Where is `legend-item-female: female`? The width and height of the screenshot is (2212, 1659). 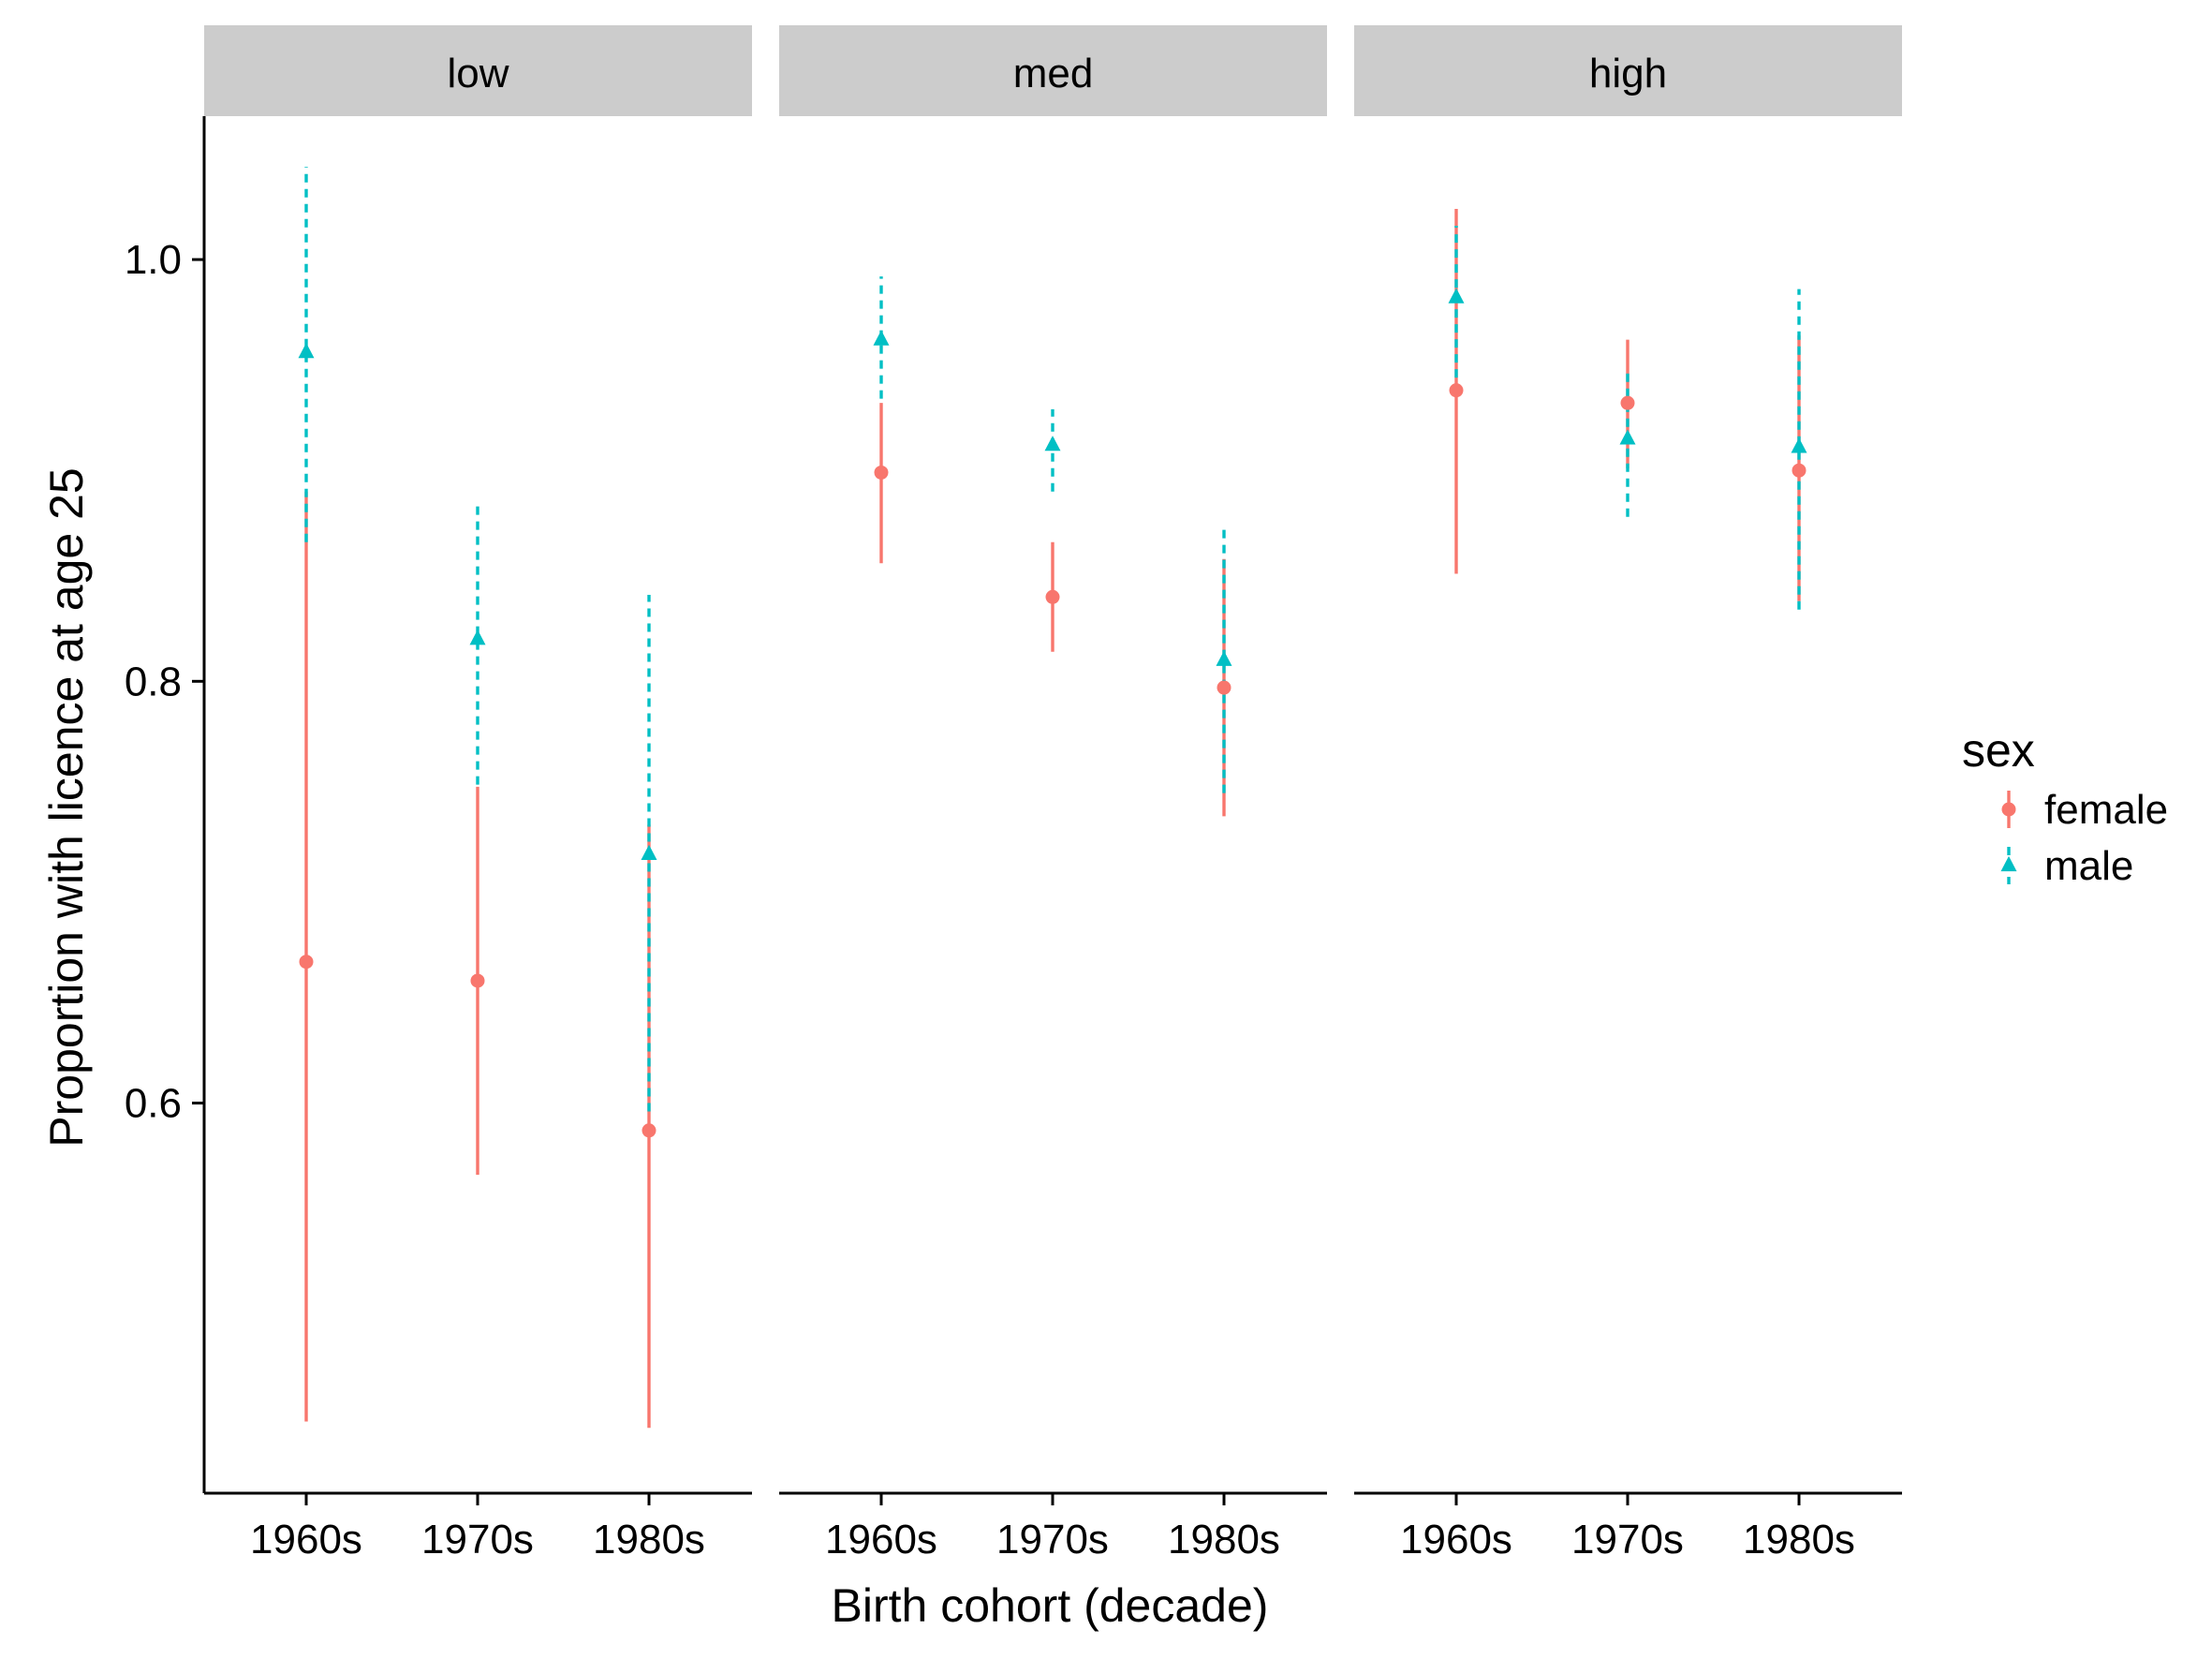
legend-item-female: female is located at coordinates (2084, 810).